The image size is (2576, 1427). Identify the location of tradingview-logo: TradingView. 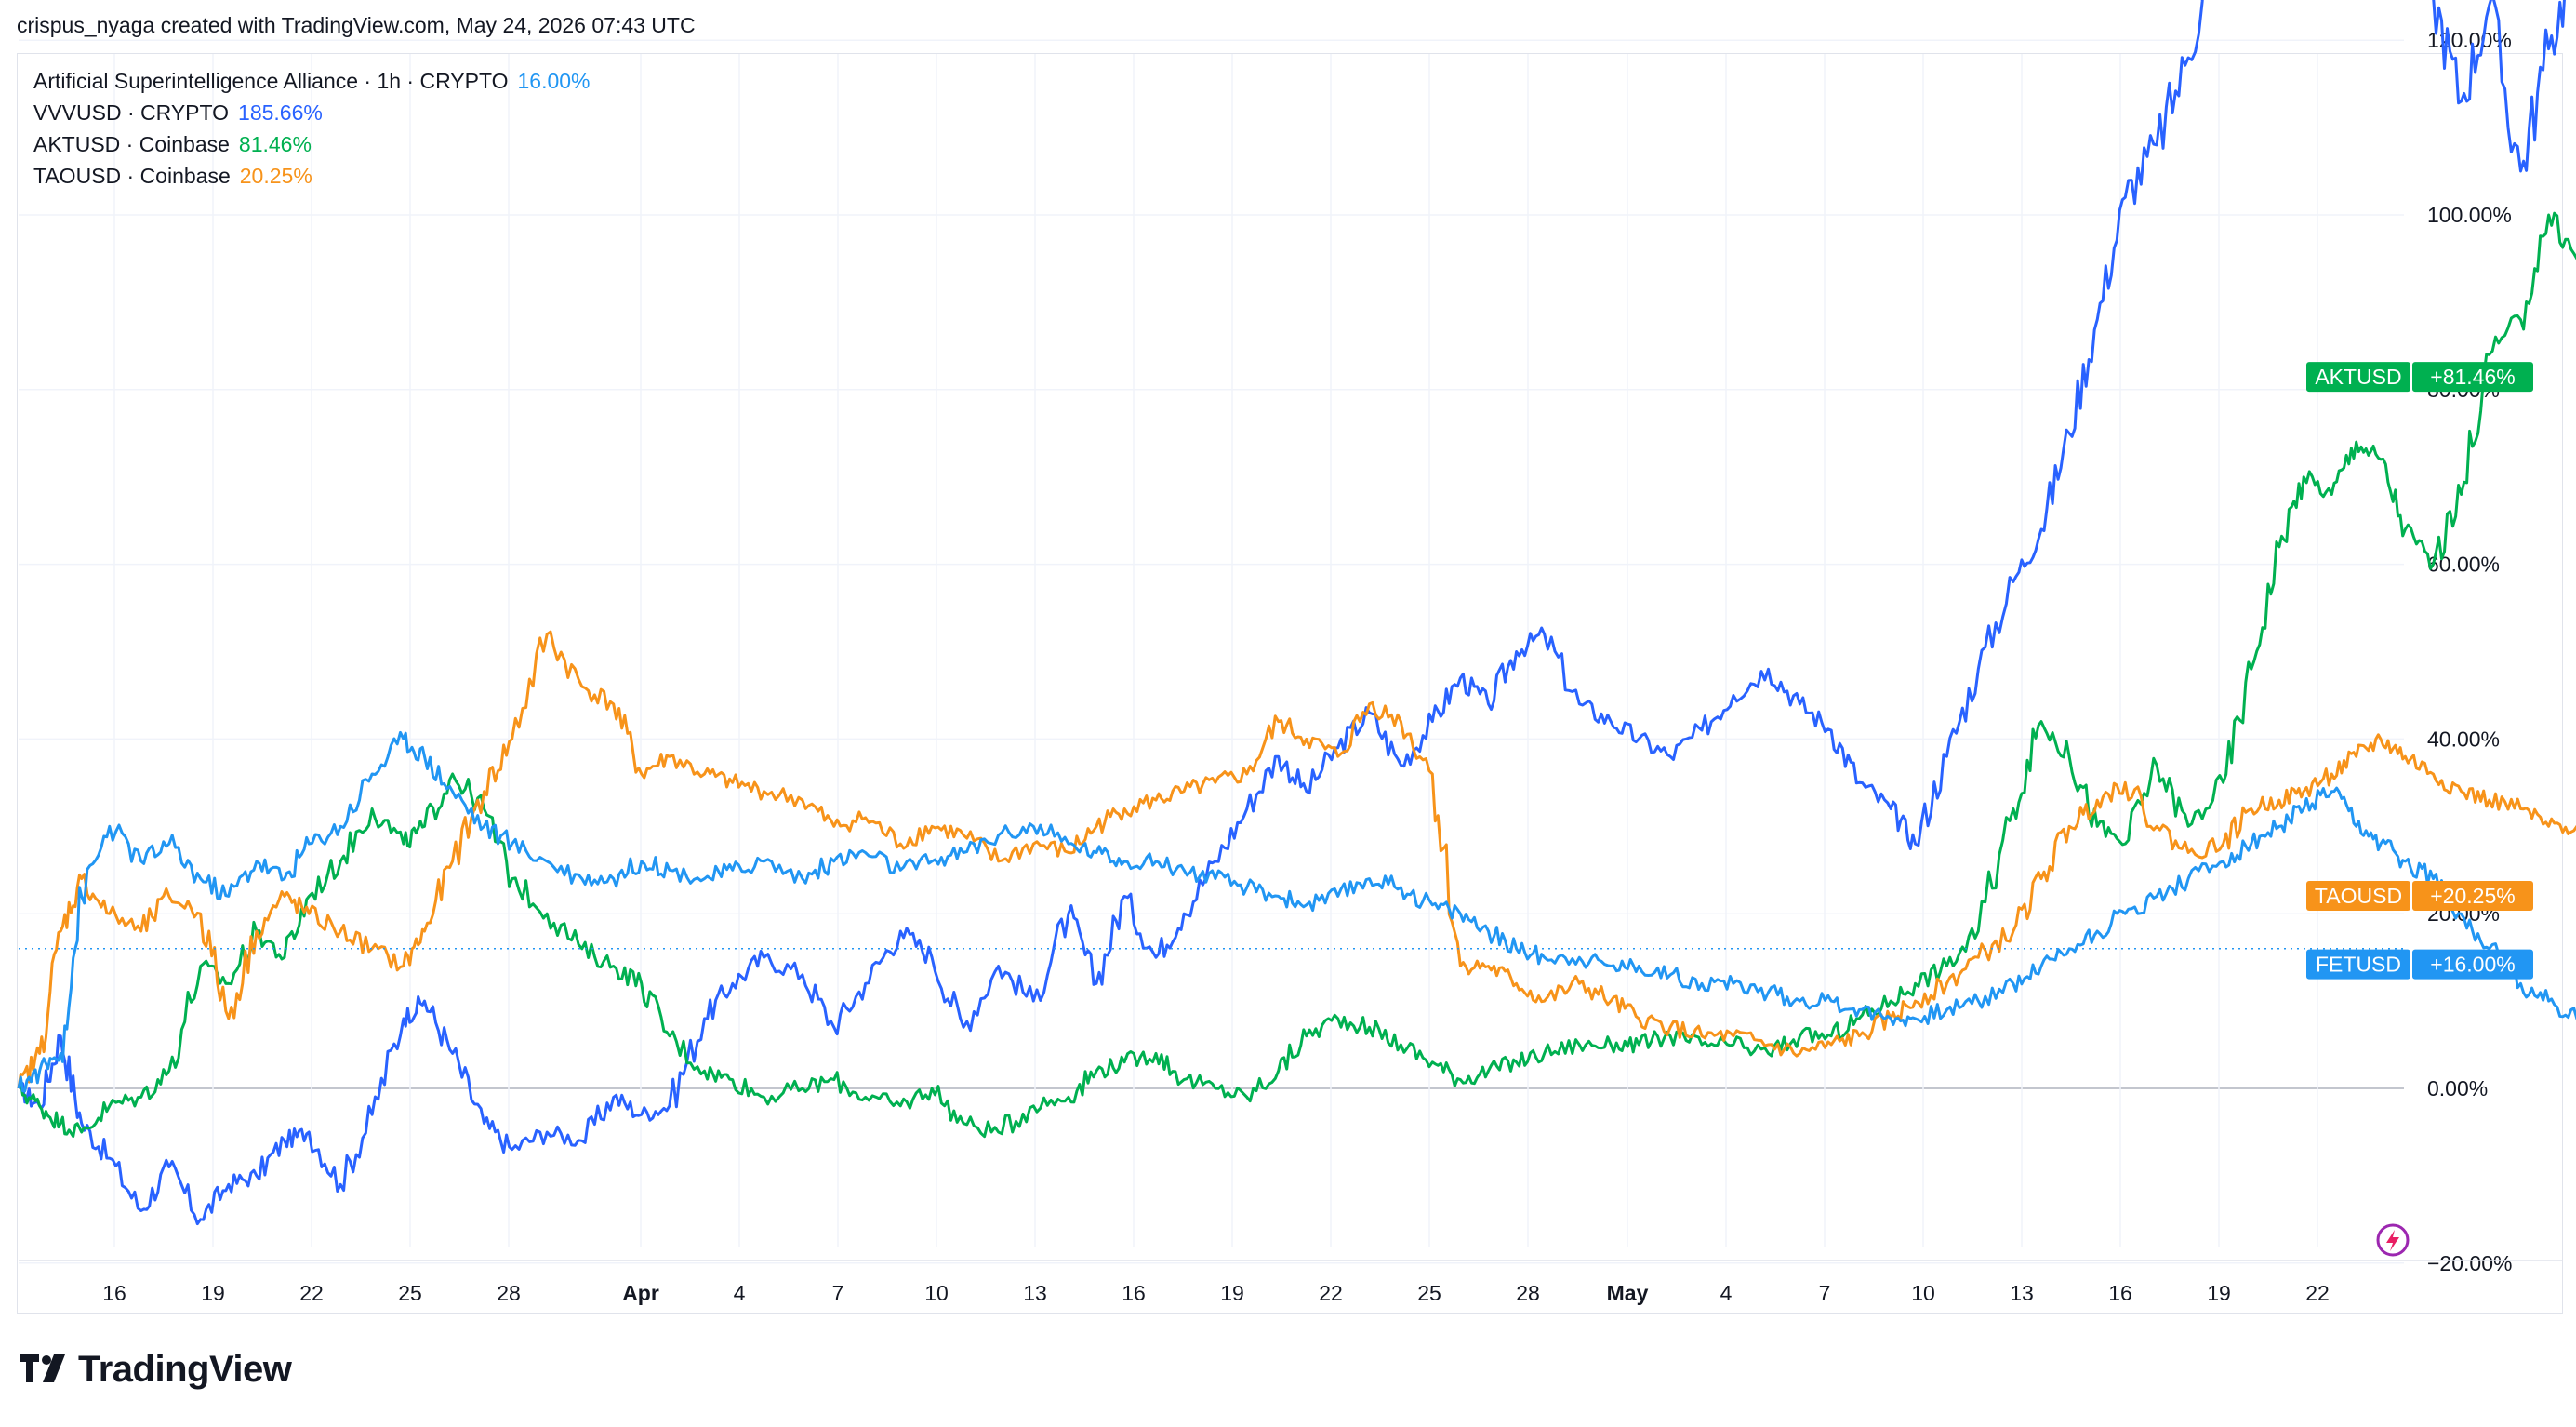
(156, 1370).